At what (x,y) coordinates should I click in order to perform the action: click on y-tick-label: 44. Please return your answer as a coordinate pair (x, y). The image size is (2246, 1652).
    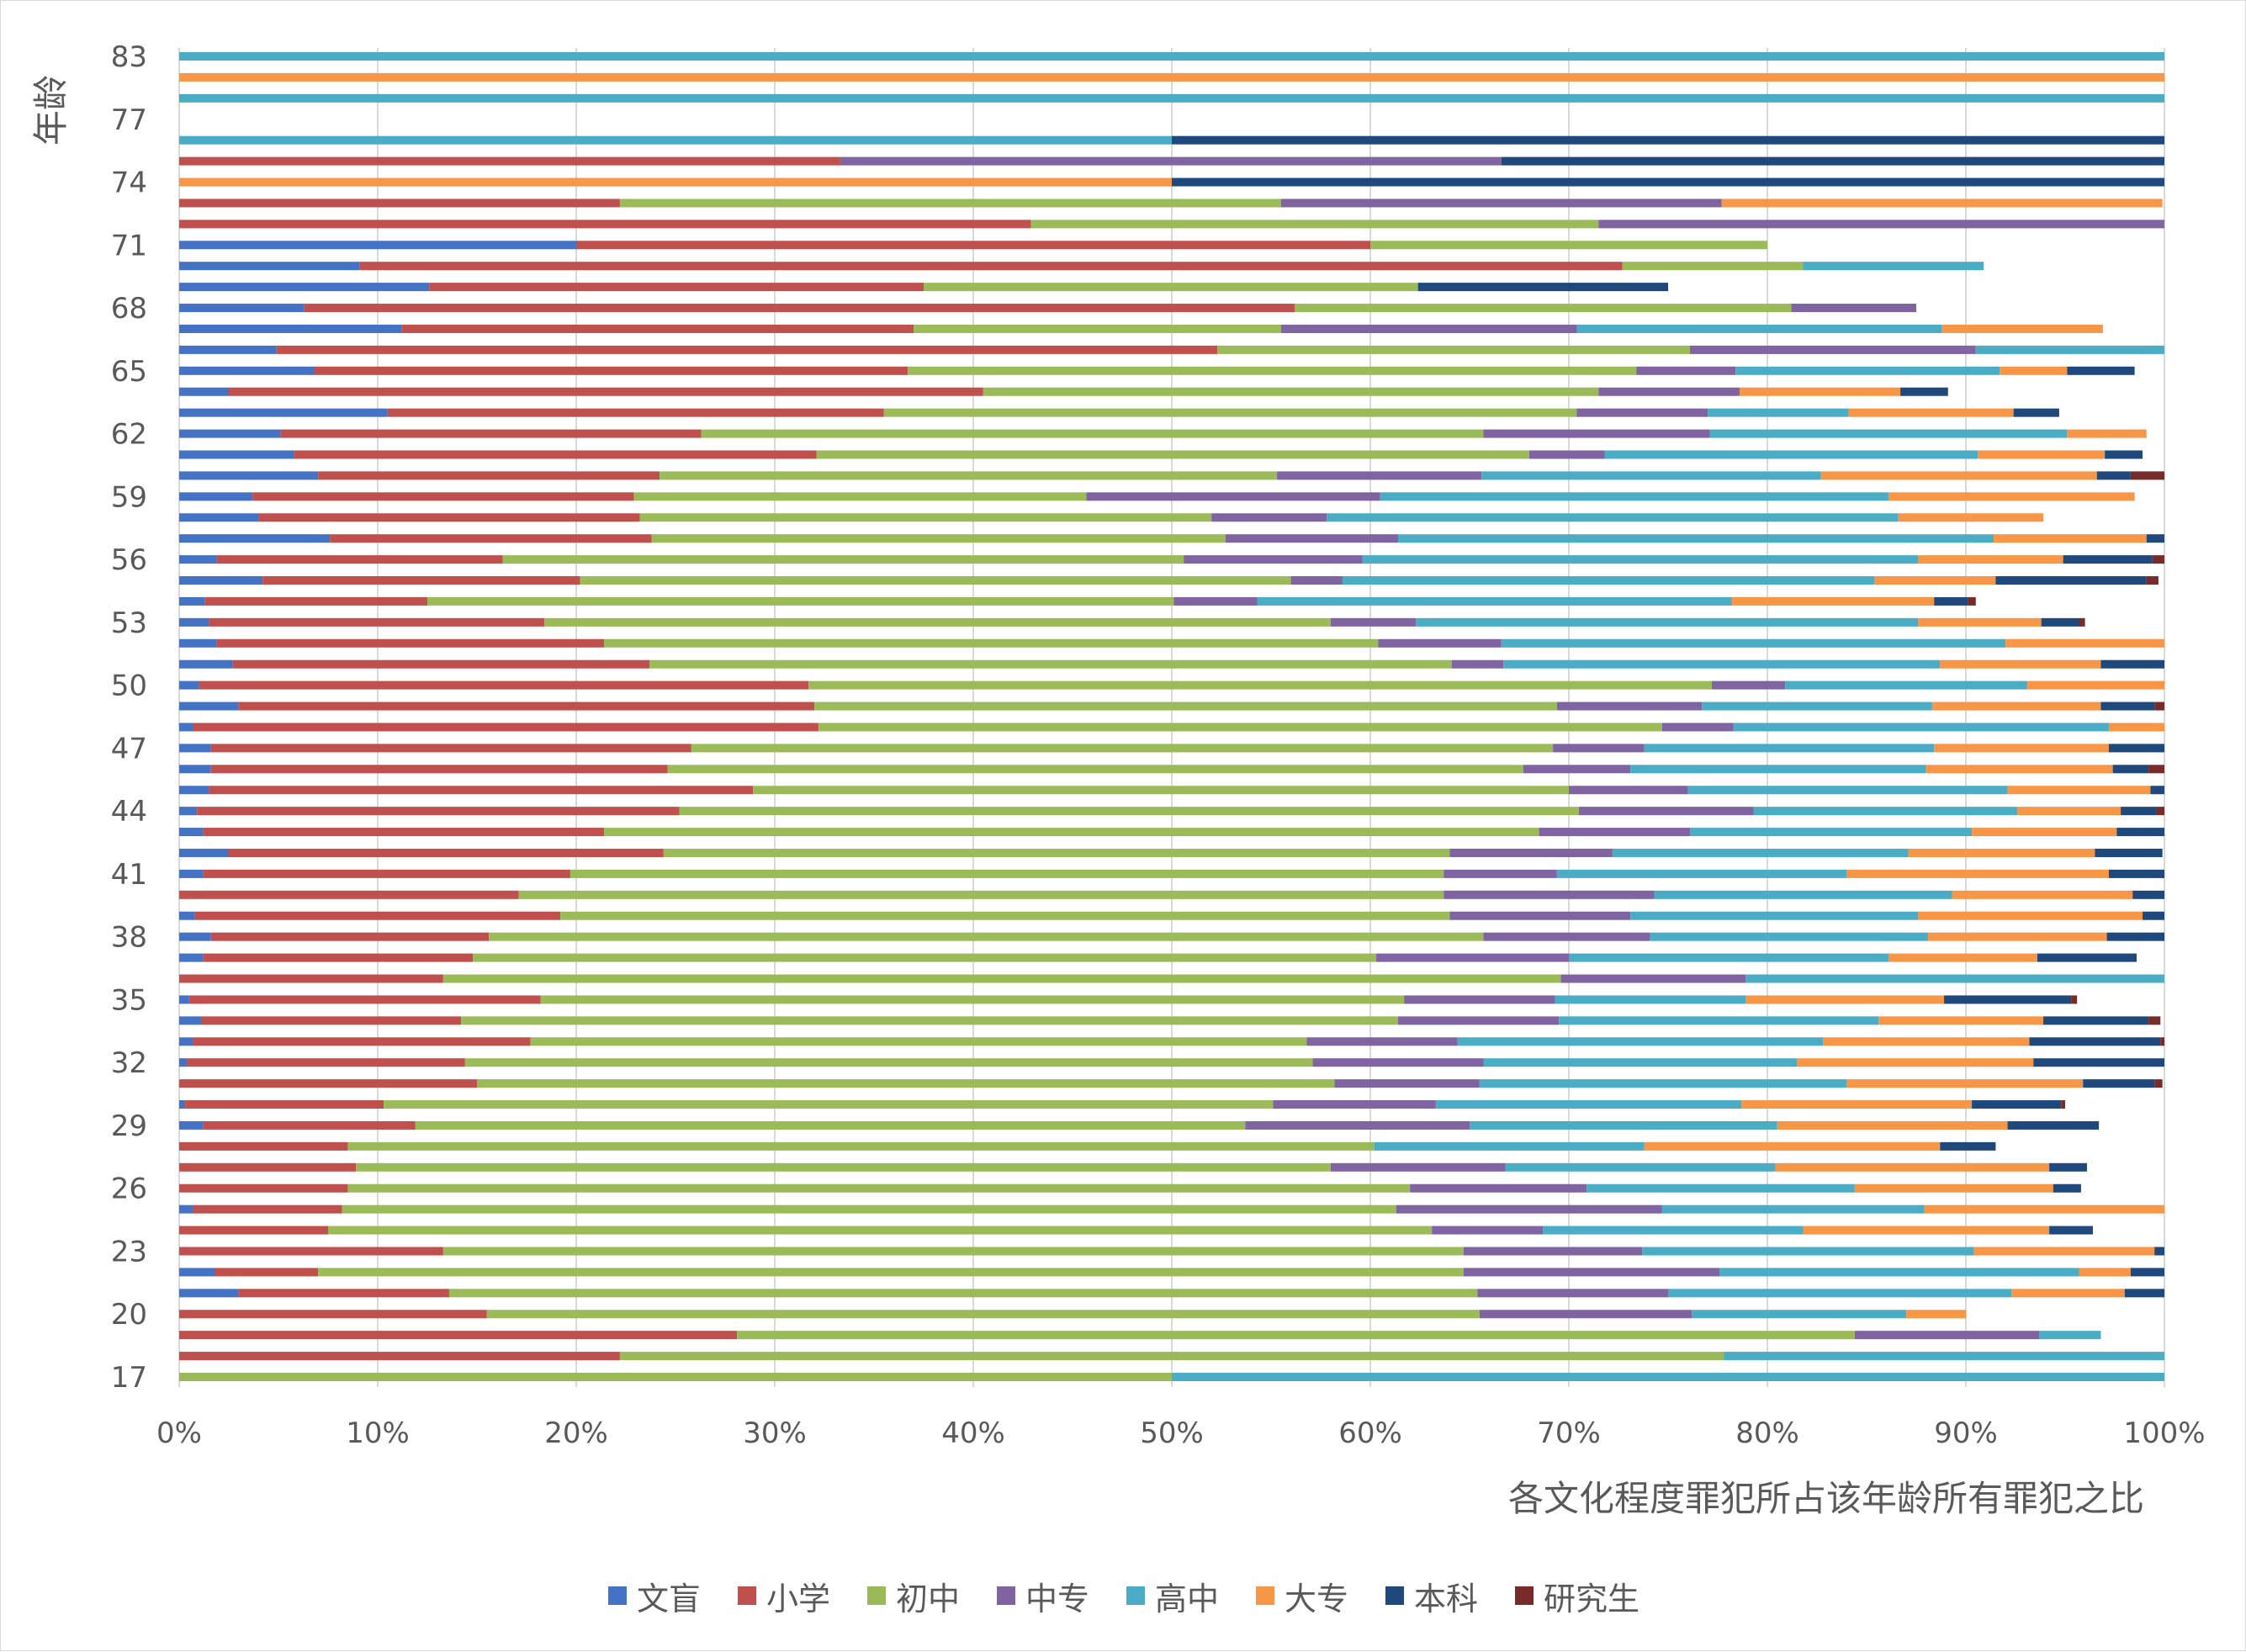
    Looking at the image, I should click on (129, 812).